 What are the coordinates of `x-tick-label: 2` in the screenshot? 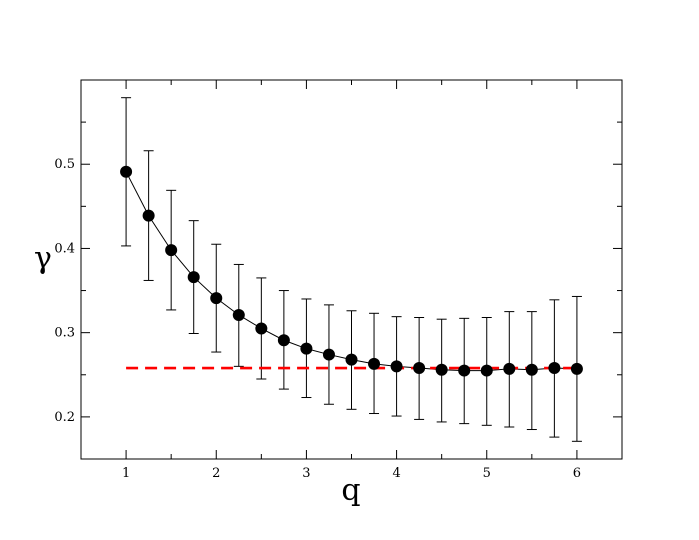 It's located at (216, 473).